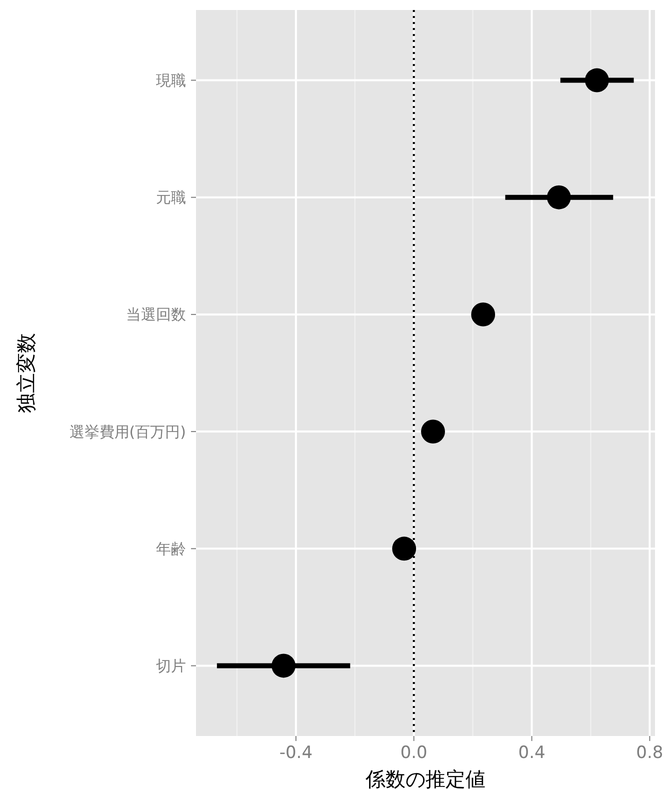 This screenshot has width=664, height=790. Describe the element at coordinates (127, 431) in the screenshot. I see `y-tick-label: 選挙費用(百万円)` at that location.